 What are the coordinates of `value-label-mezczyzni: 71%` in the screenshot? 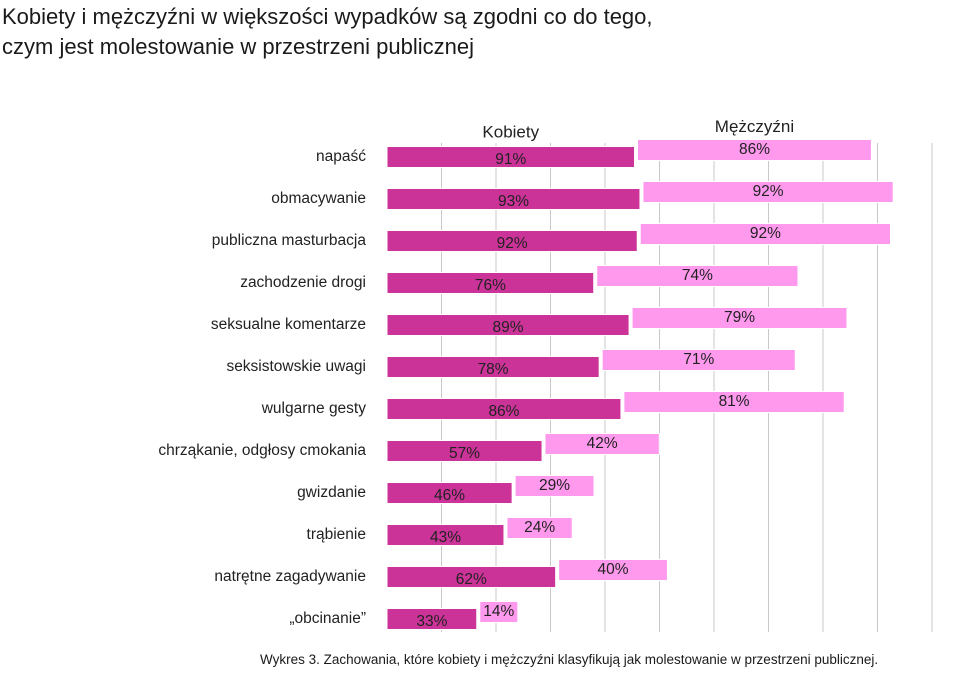 It's located at (698, 359).